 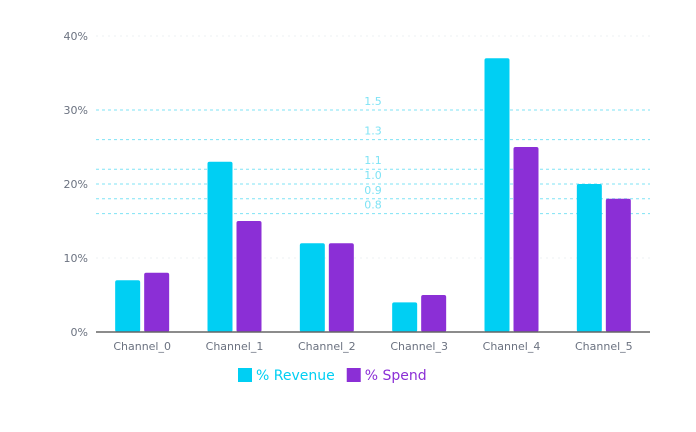 What do you see at coordinates (235, 346) in the screenshot?
I see `x-tick-label: Channel_1` at bounding box center [235, 346].